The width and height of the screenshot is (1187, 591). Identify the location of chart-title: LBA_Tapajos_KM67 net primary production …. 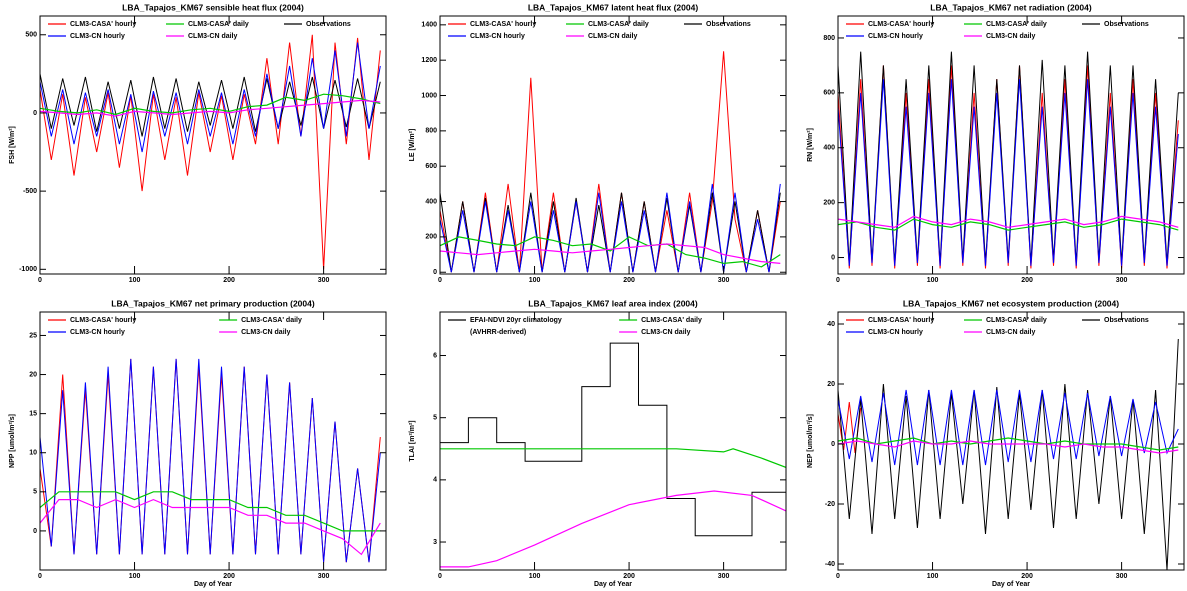
(213, 303).